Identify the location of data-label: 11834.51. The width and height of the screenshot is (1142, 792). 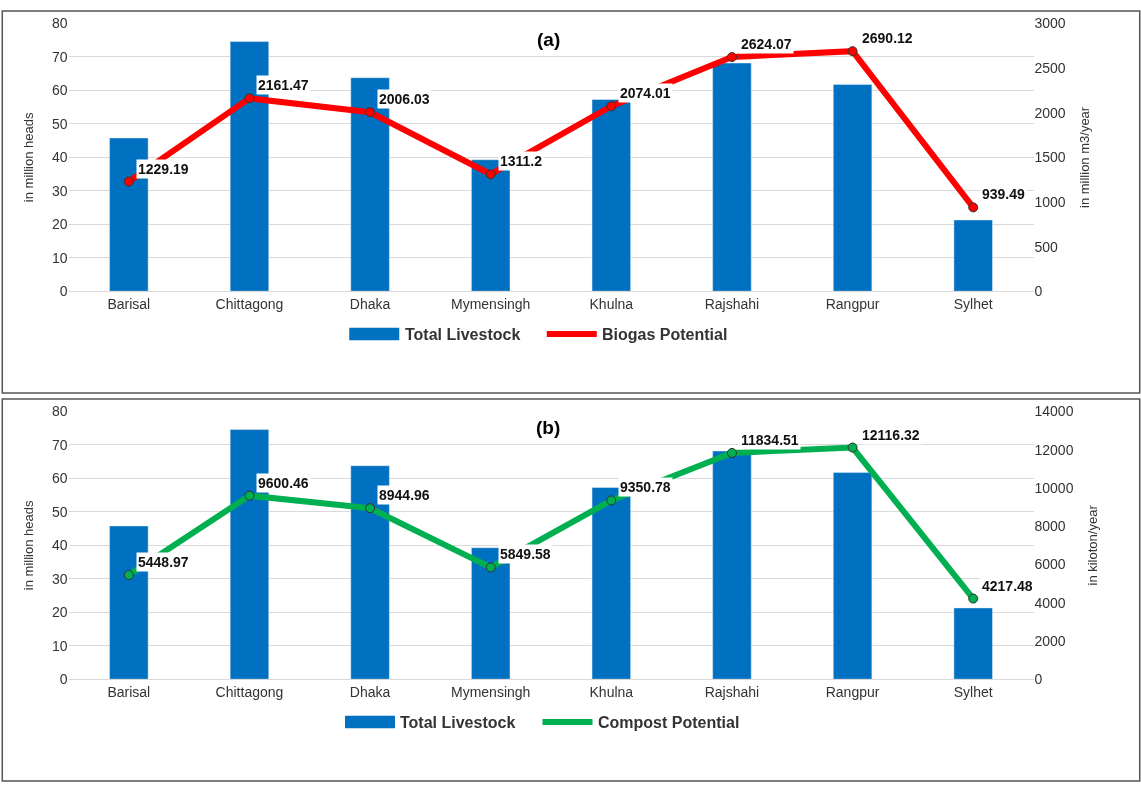
(770, 440).